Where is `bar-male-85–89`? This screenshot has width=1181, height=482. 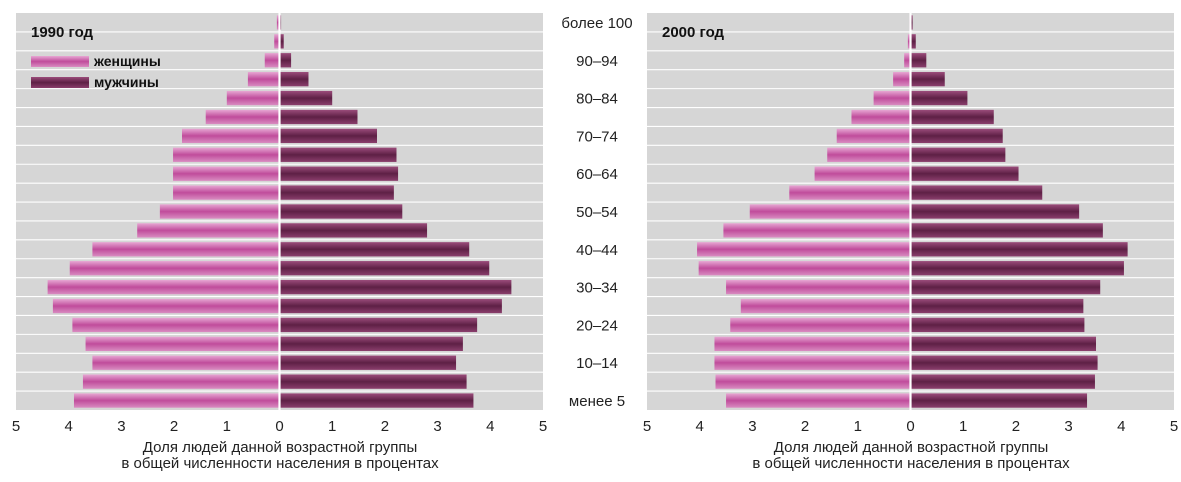 bar-male-85–89 is located at coordinates (927, 79).